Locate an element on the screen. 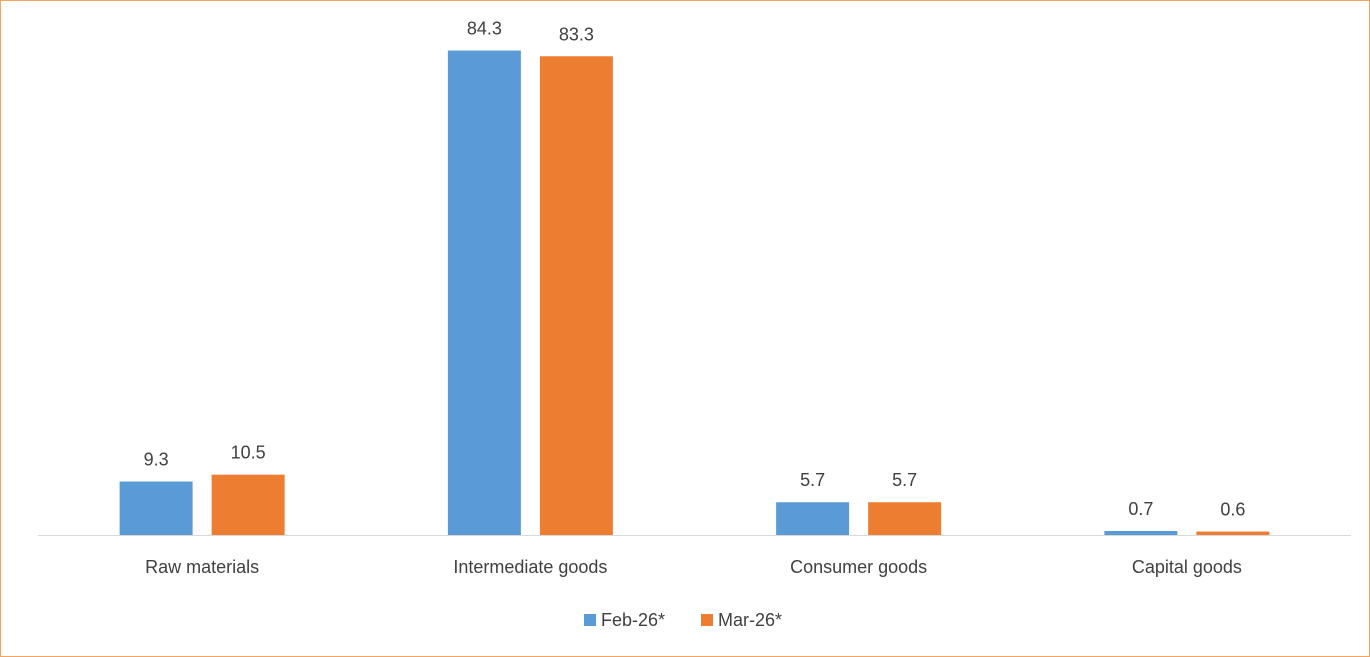 This screenshot has height=657, width=1370. value-label-1-0: 84.3 is located at coordinates (484, 29).